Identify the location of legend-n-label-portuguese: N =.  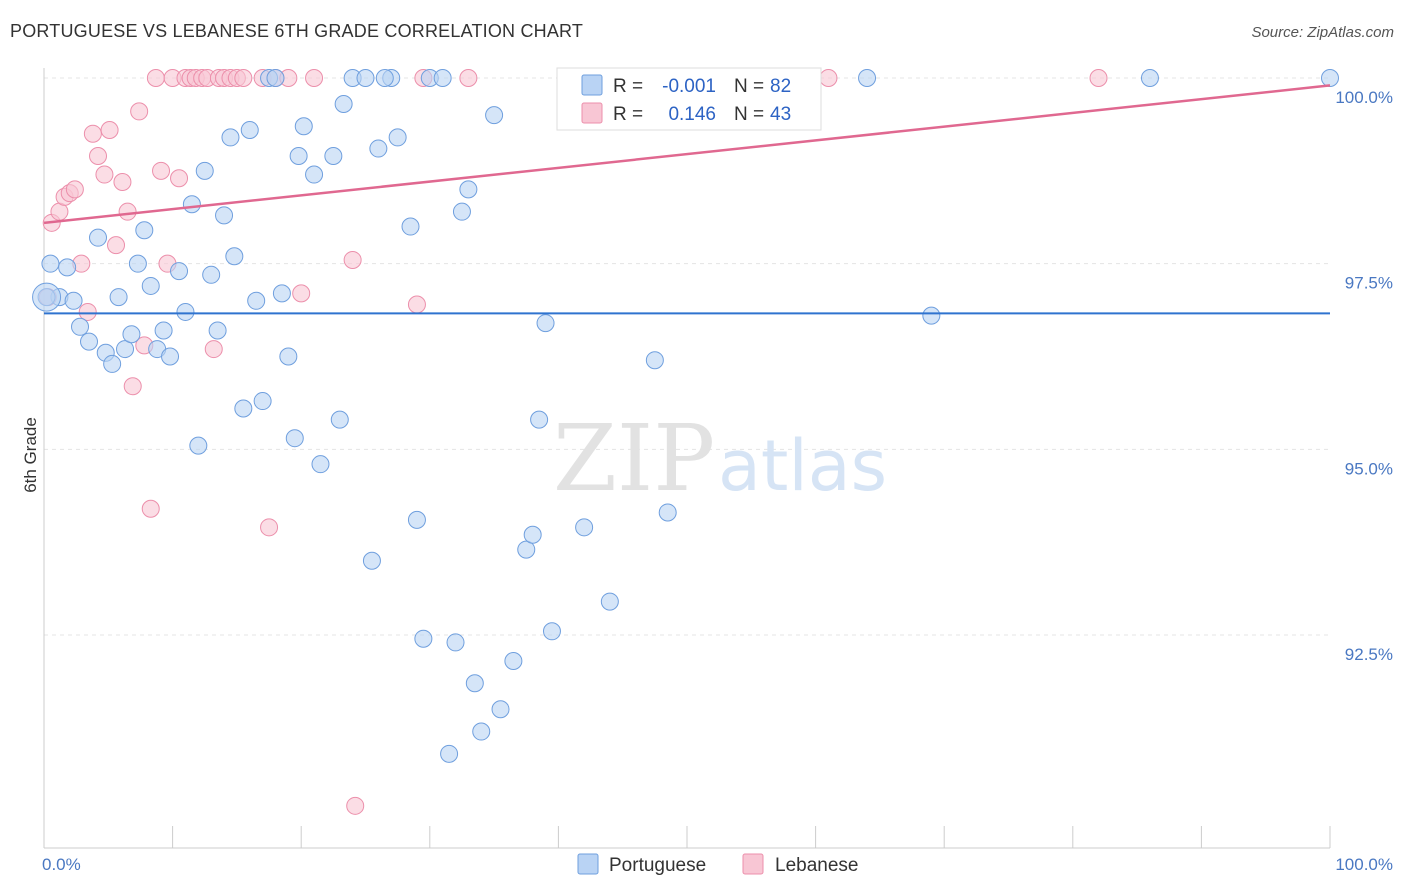
(749, 86).